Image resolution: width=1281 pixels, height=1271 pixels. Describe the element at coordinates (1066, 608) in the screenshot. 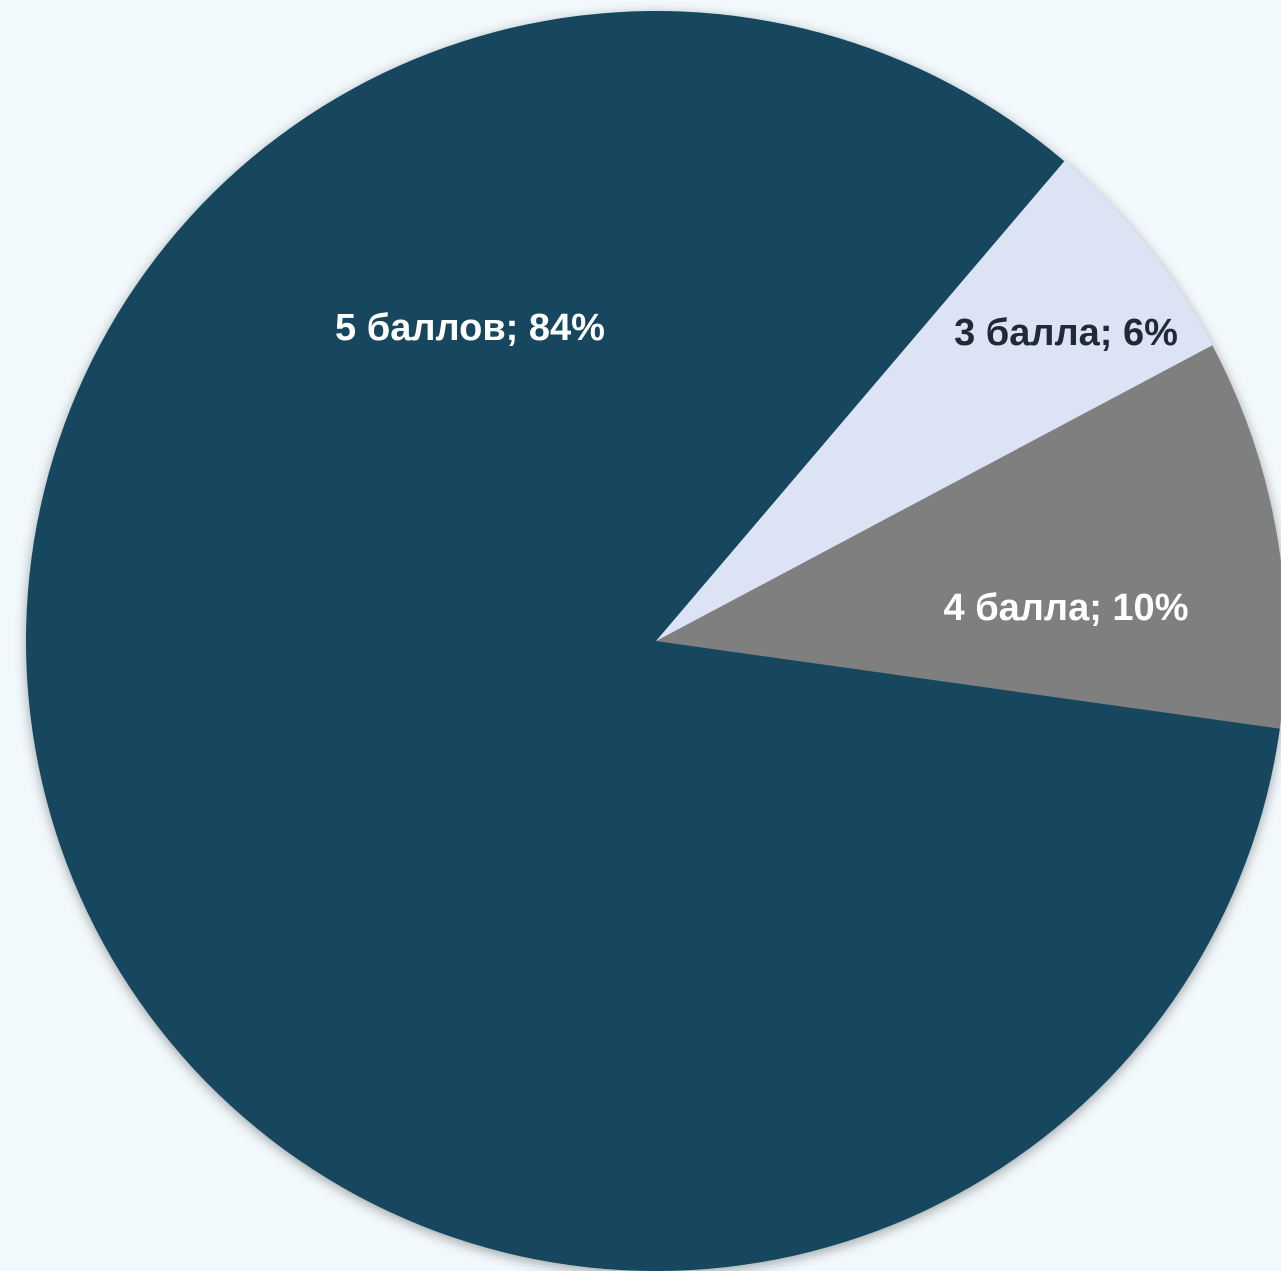

I see `data-label-3: 4 балла; 10%` at that location.